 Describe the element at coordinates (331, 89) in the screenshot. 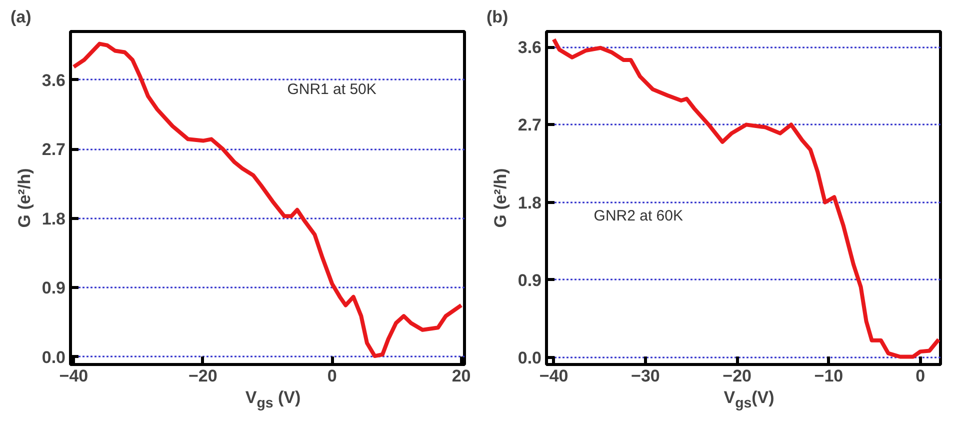

I see `annotation: GNR1 at 50K` at that location.